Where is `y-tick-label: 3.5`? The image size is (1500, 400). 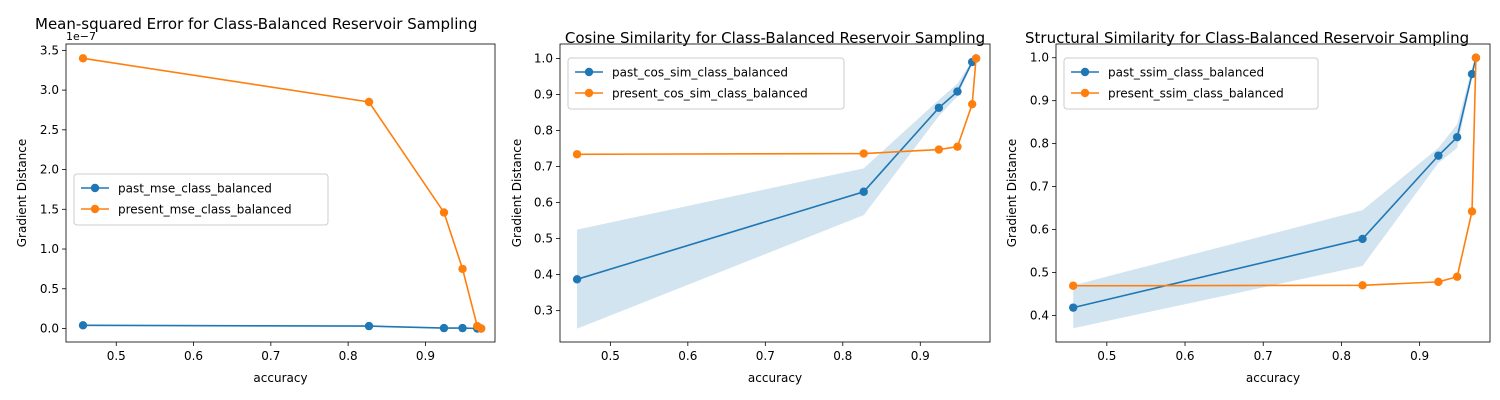 y-tick-label: 3.5 is located at coordinates (49, 50).